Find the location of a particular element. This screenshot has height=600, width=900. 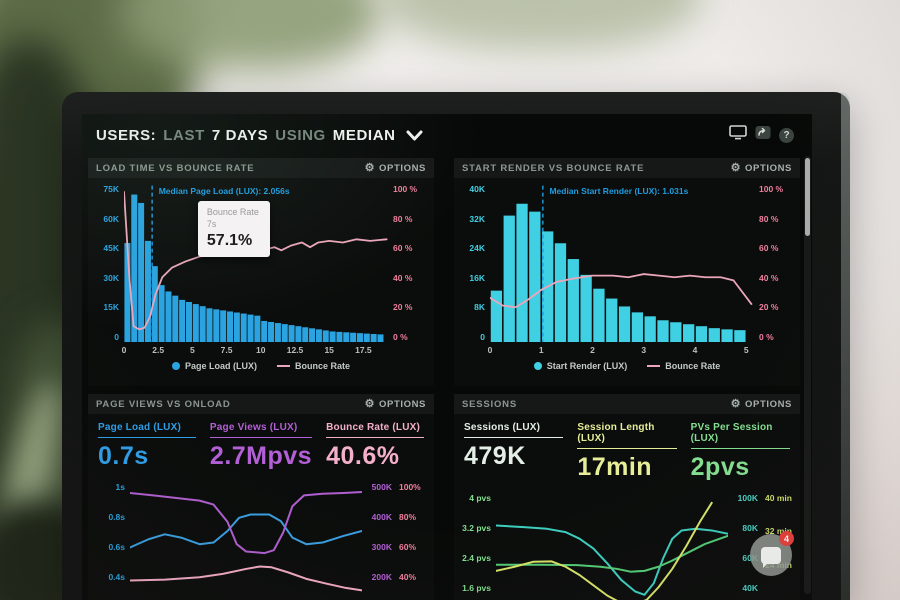

metric-value: 40.6% is located at coordinates (363, 456).